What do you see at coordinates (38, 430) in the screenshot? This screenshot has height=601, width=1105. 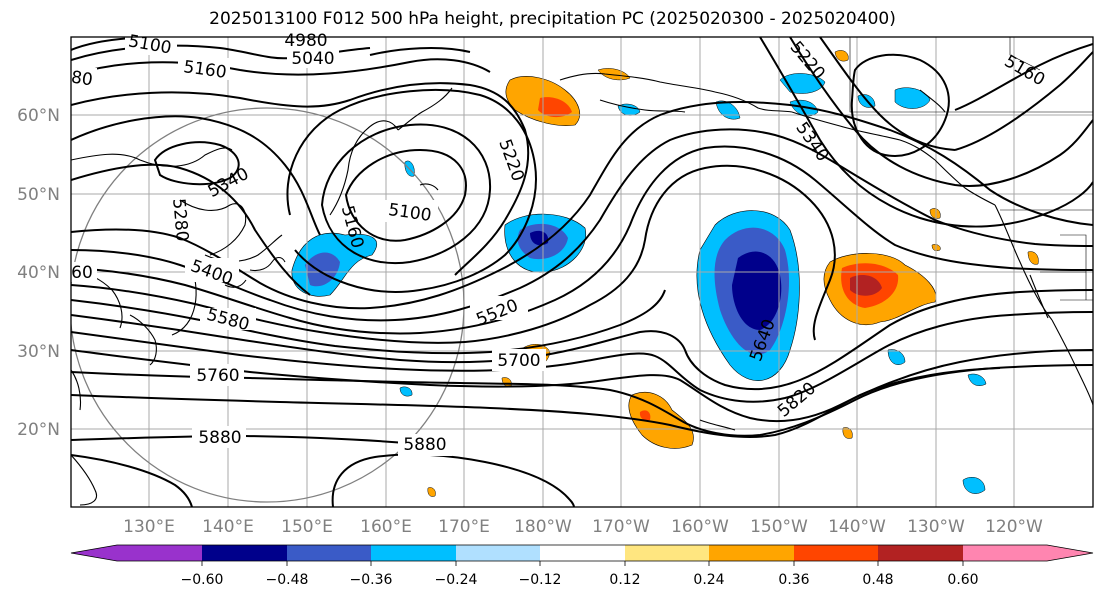 I see `lat-label: 20°N` at bounding box center [38, 430].